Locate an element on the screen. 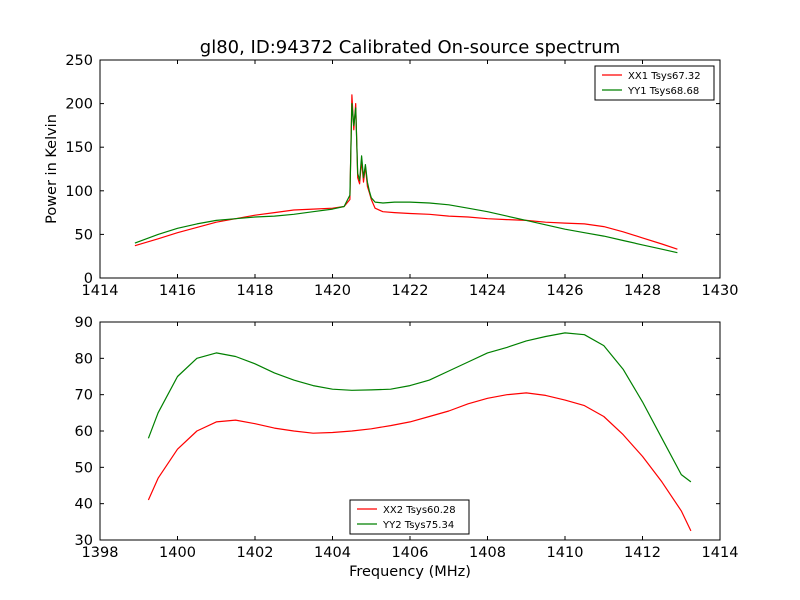  x-axis-label: Frequency (MHz) is located at coordinates (410, 572).